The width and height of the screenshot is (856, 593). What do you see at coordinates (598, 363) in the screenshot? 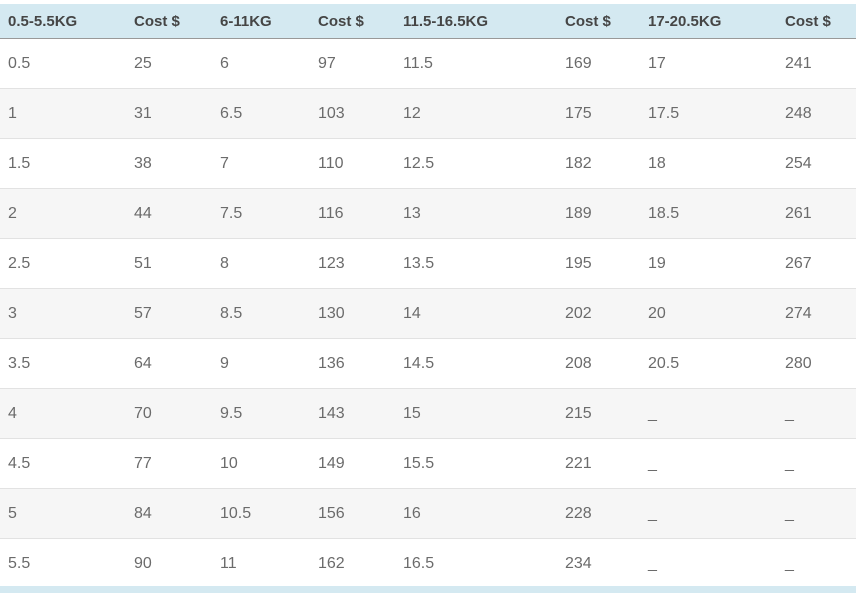
I see `table-cell: 208` at bounding box center [598, 363].